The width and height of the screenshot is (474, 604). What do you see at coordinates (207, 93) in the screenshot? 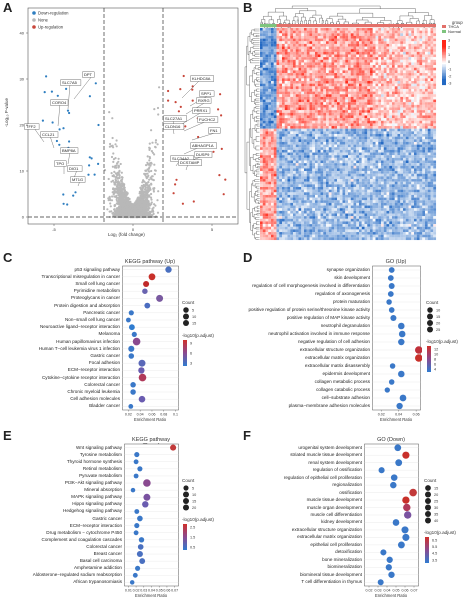
I see `gene-label-box` at bounding box center [207, 93].